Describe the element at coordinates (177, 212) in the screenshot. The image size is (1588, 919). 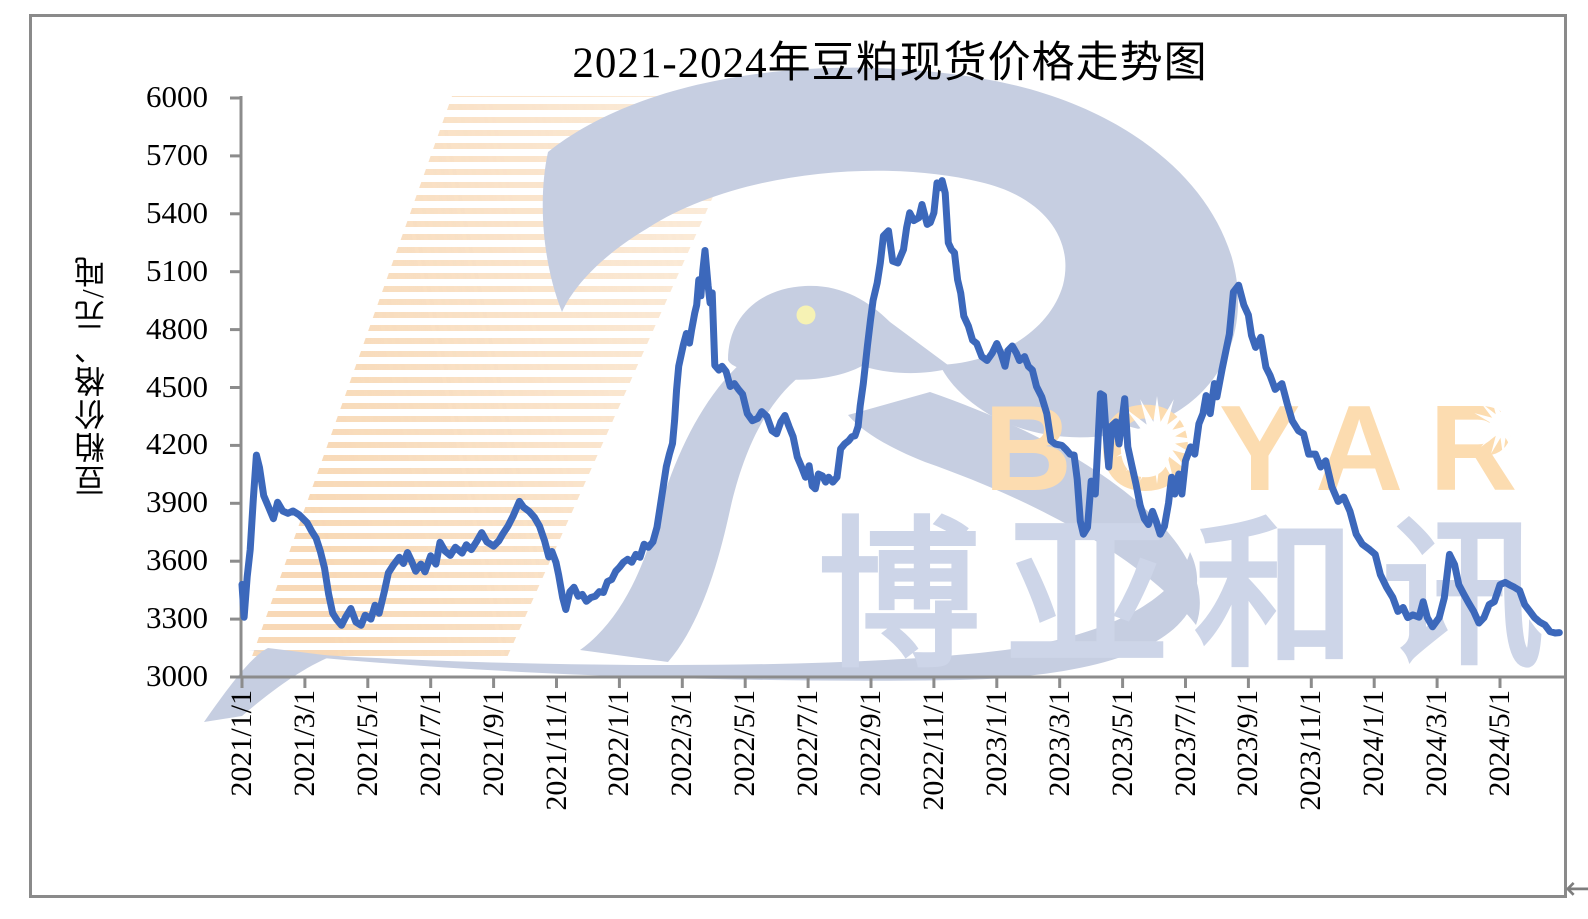
I see `y-tick-label: 5400` at that location.